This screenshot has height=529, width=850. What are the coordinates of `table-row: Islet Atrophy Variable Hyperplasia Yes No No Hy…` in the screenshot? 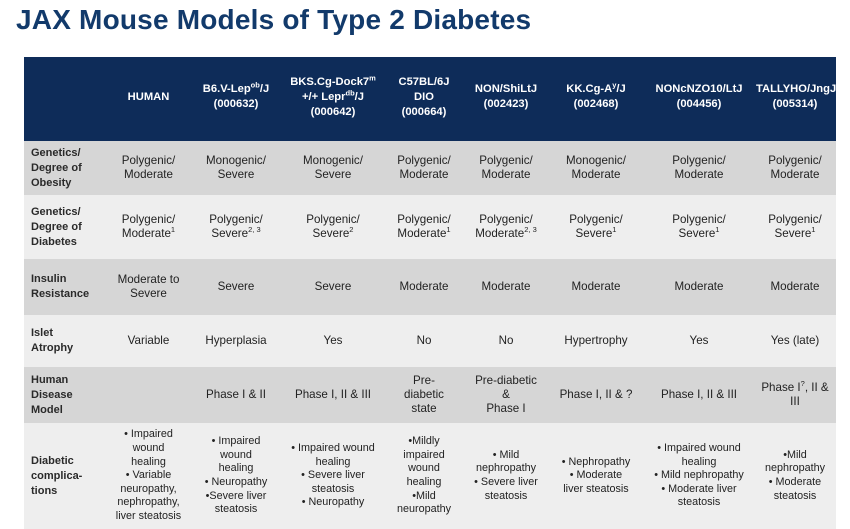 It's located at (430, 341).